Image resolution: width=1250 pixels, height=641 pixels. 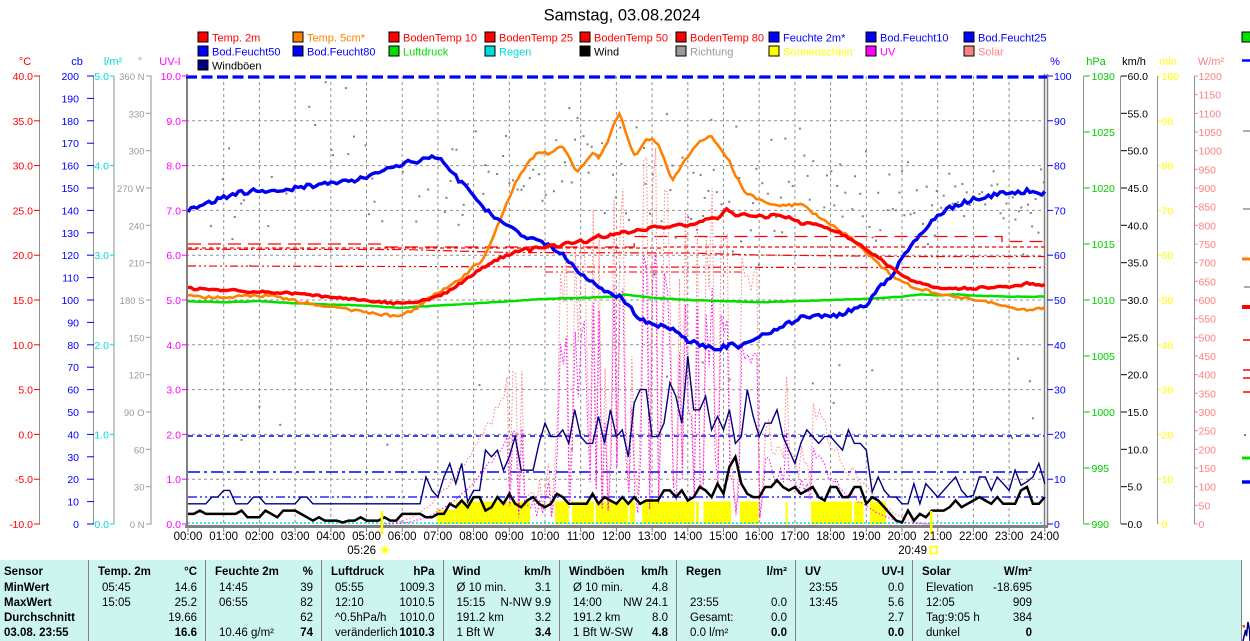 I want to click on svg-text: 20:49, so click(x=912, y=551).